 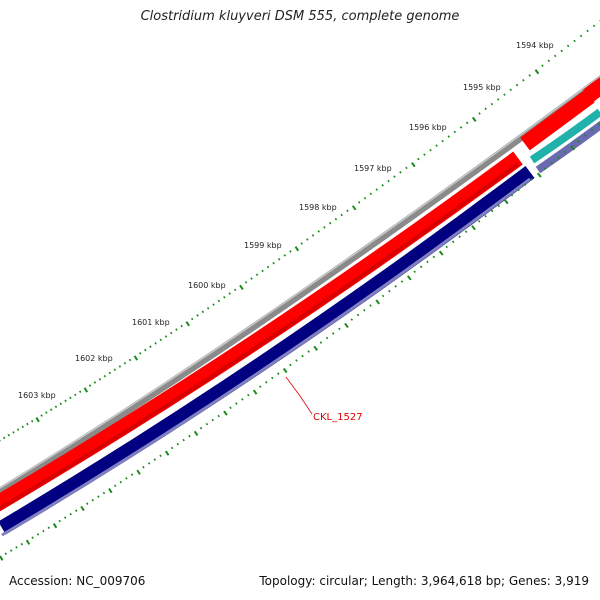 I want to click on feature-label-ckl-1527: CKL_1527, so click(x=338, y=417).